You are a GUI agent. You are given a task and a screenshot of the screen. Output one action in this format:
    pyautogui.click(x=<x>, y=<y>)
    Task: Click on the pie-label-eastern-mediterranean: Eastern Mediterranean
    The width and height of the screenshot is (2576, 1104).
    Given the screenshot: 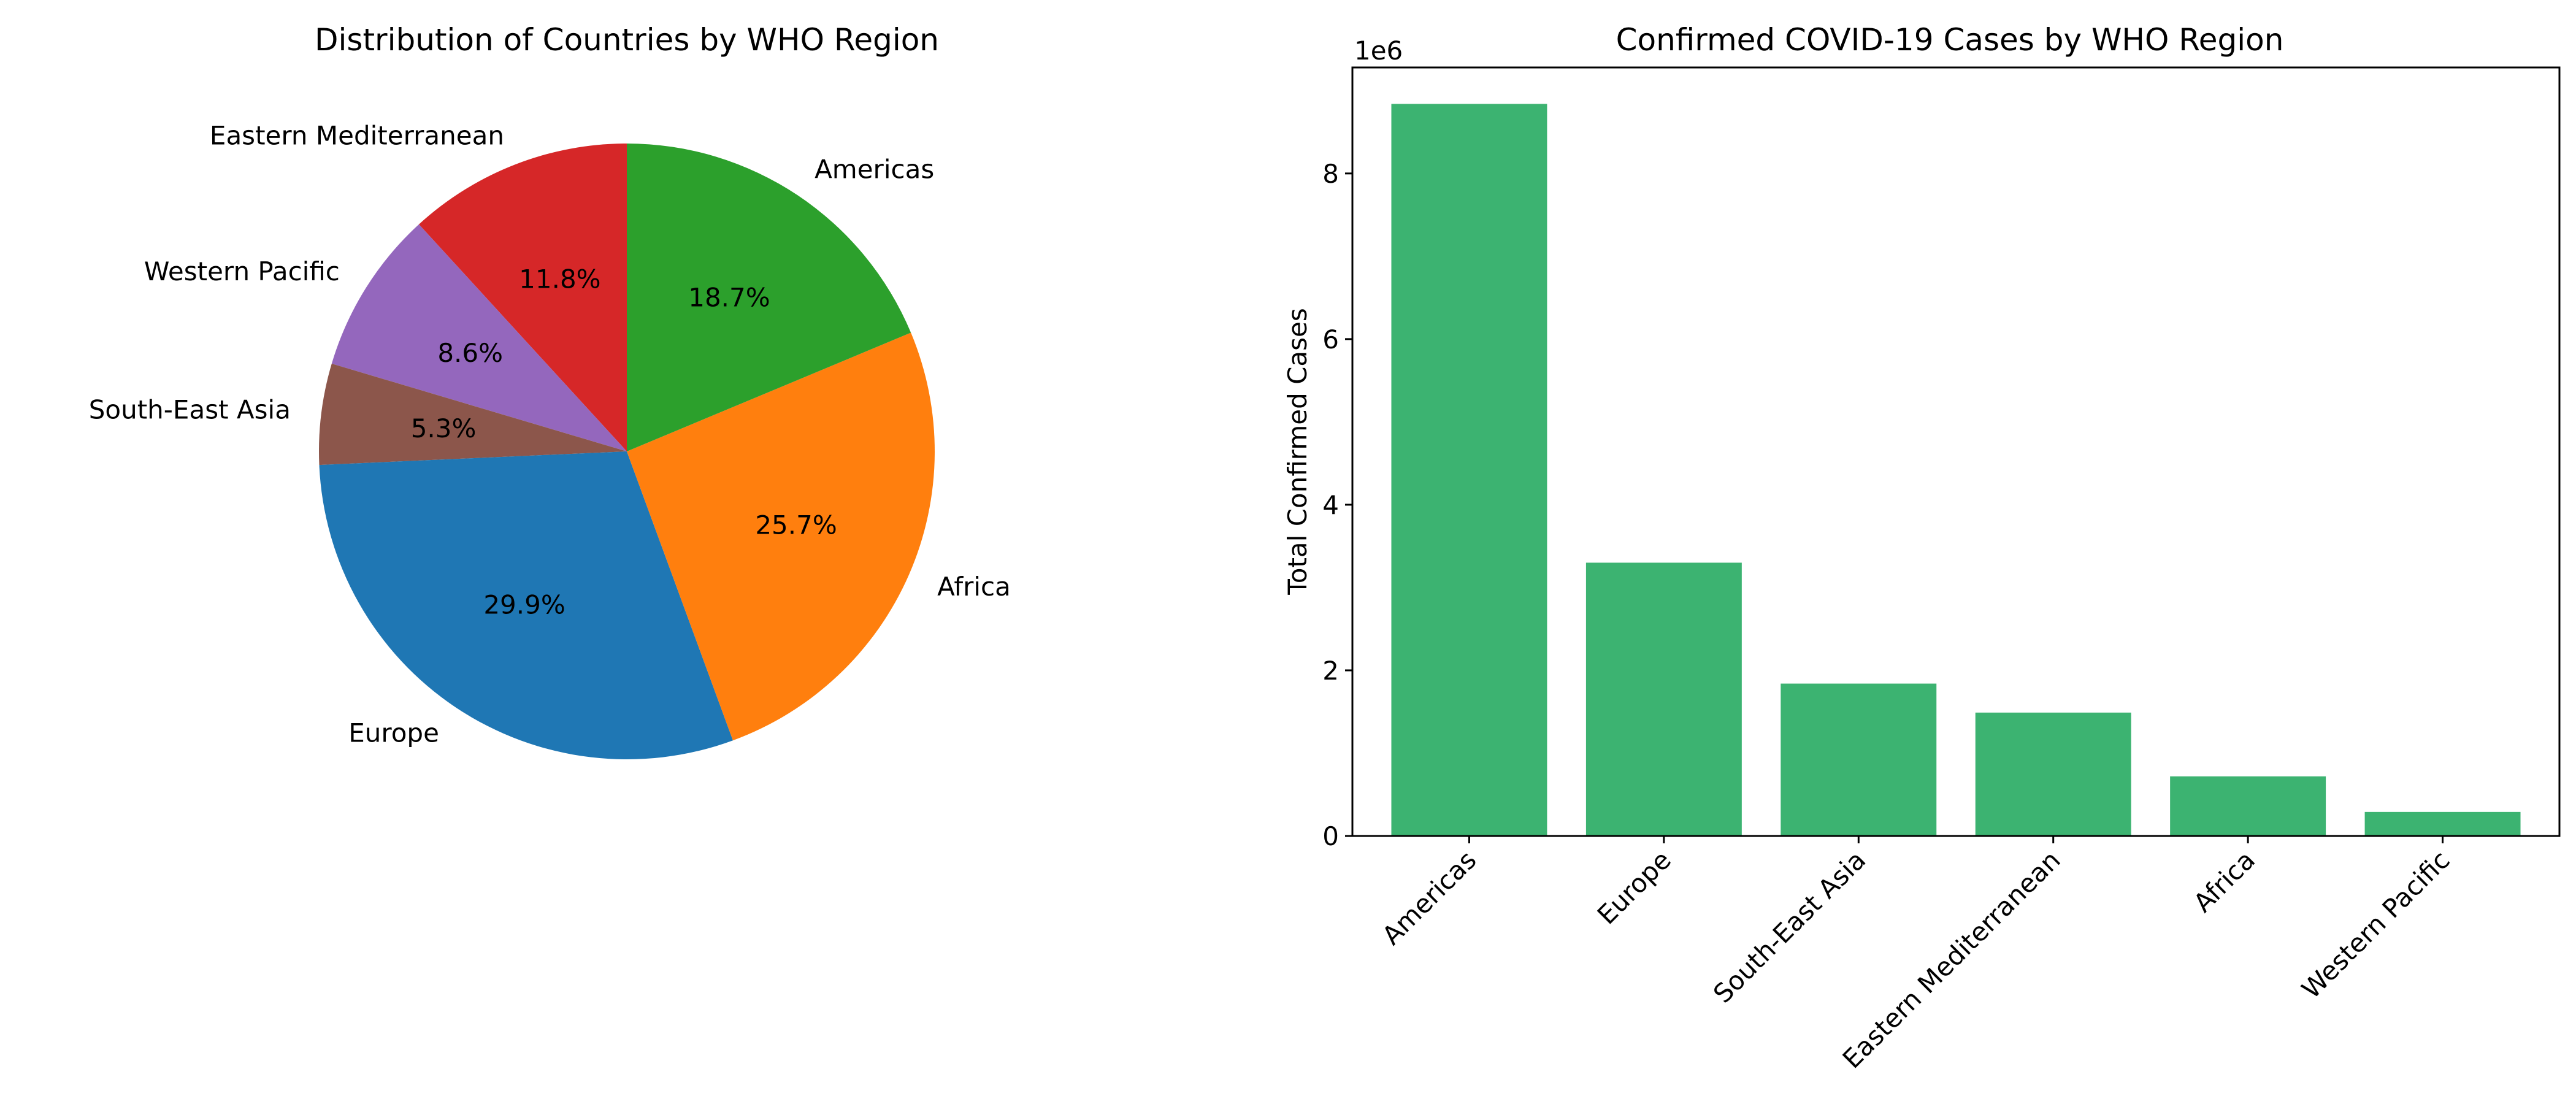 What is the action you would take?
    pyautogui.click(x=357, y=135)
    